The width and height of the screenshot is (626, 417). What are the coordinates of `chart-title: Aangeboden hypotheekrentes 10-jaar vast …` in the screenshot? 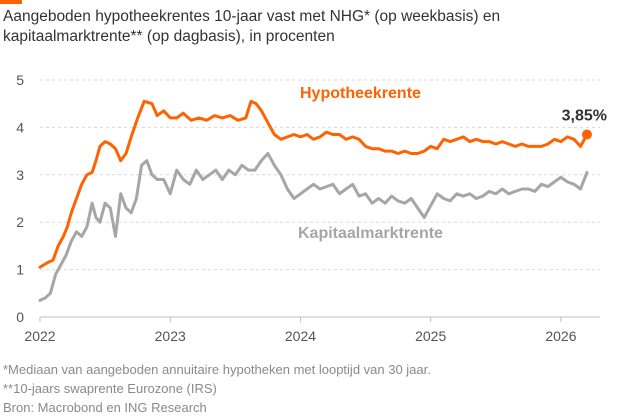 It's located at (303, 27).